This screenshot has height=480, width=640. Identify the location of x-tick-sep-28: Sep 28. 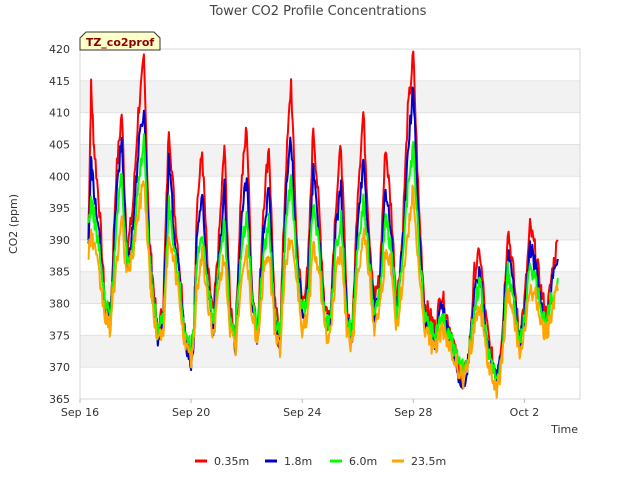
(413, 412).